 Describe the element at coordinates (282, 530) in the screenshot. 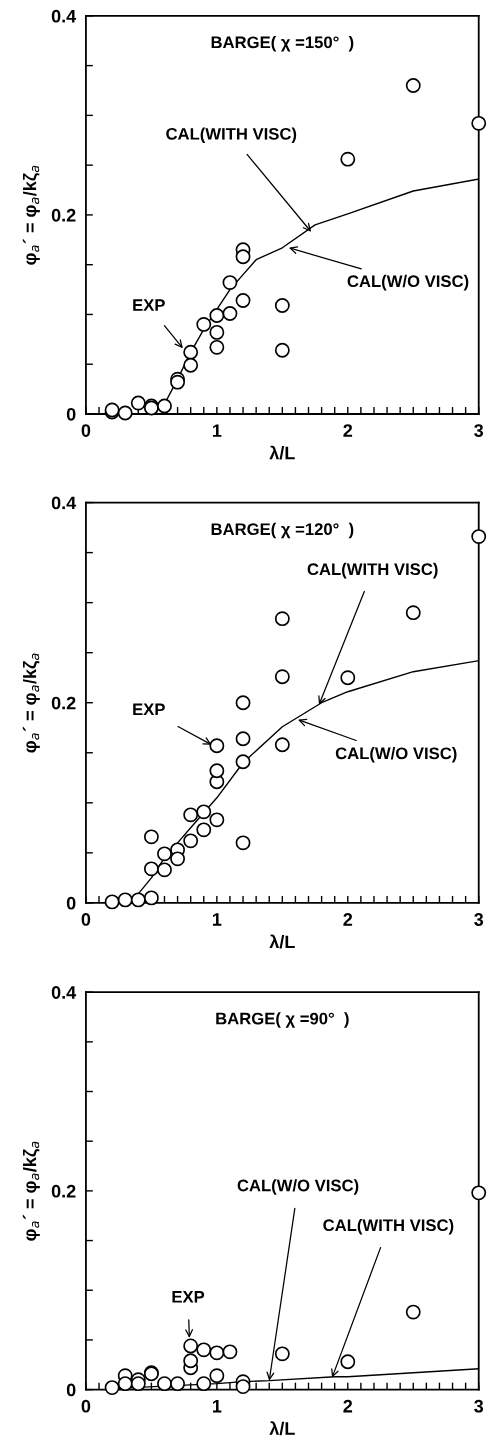

I see `text: BARGE( χ =120° )` at that location.